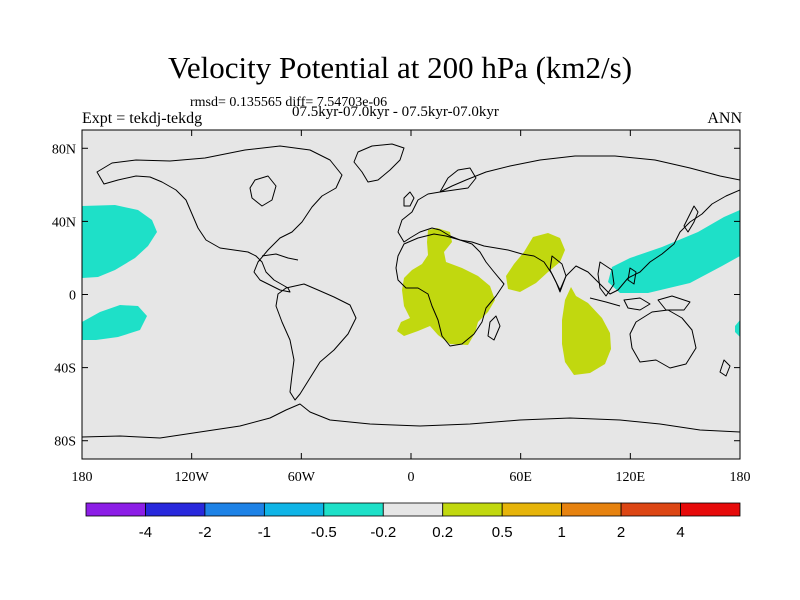  Describe the element at coordinates (192, 477) in the screenshot. I see `lon-tick-label: 120W` at that location.